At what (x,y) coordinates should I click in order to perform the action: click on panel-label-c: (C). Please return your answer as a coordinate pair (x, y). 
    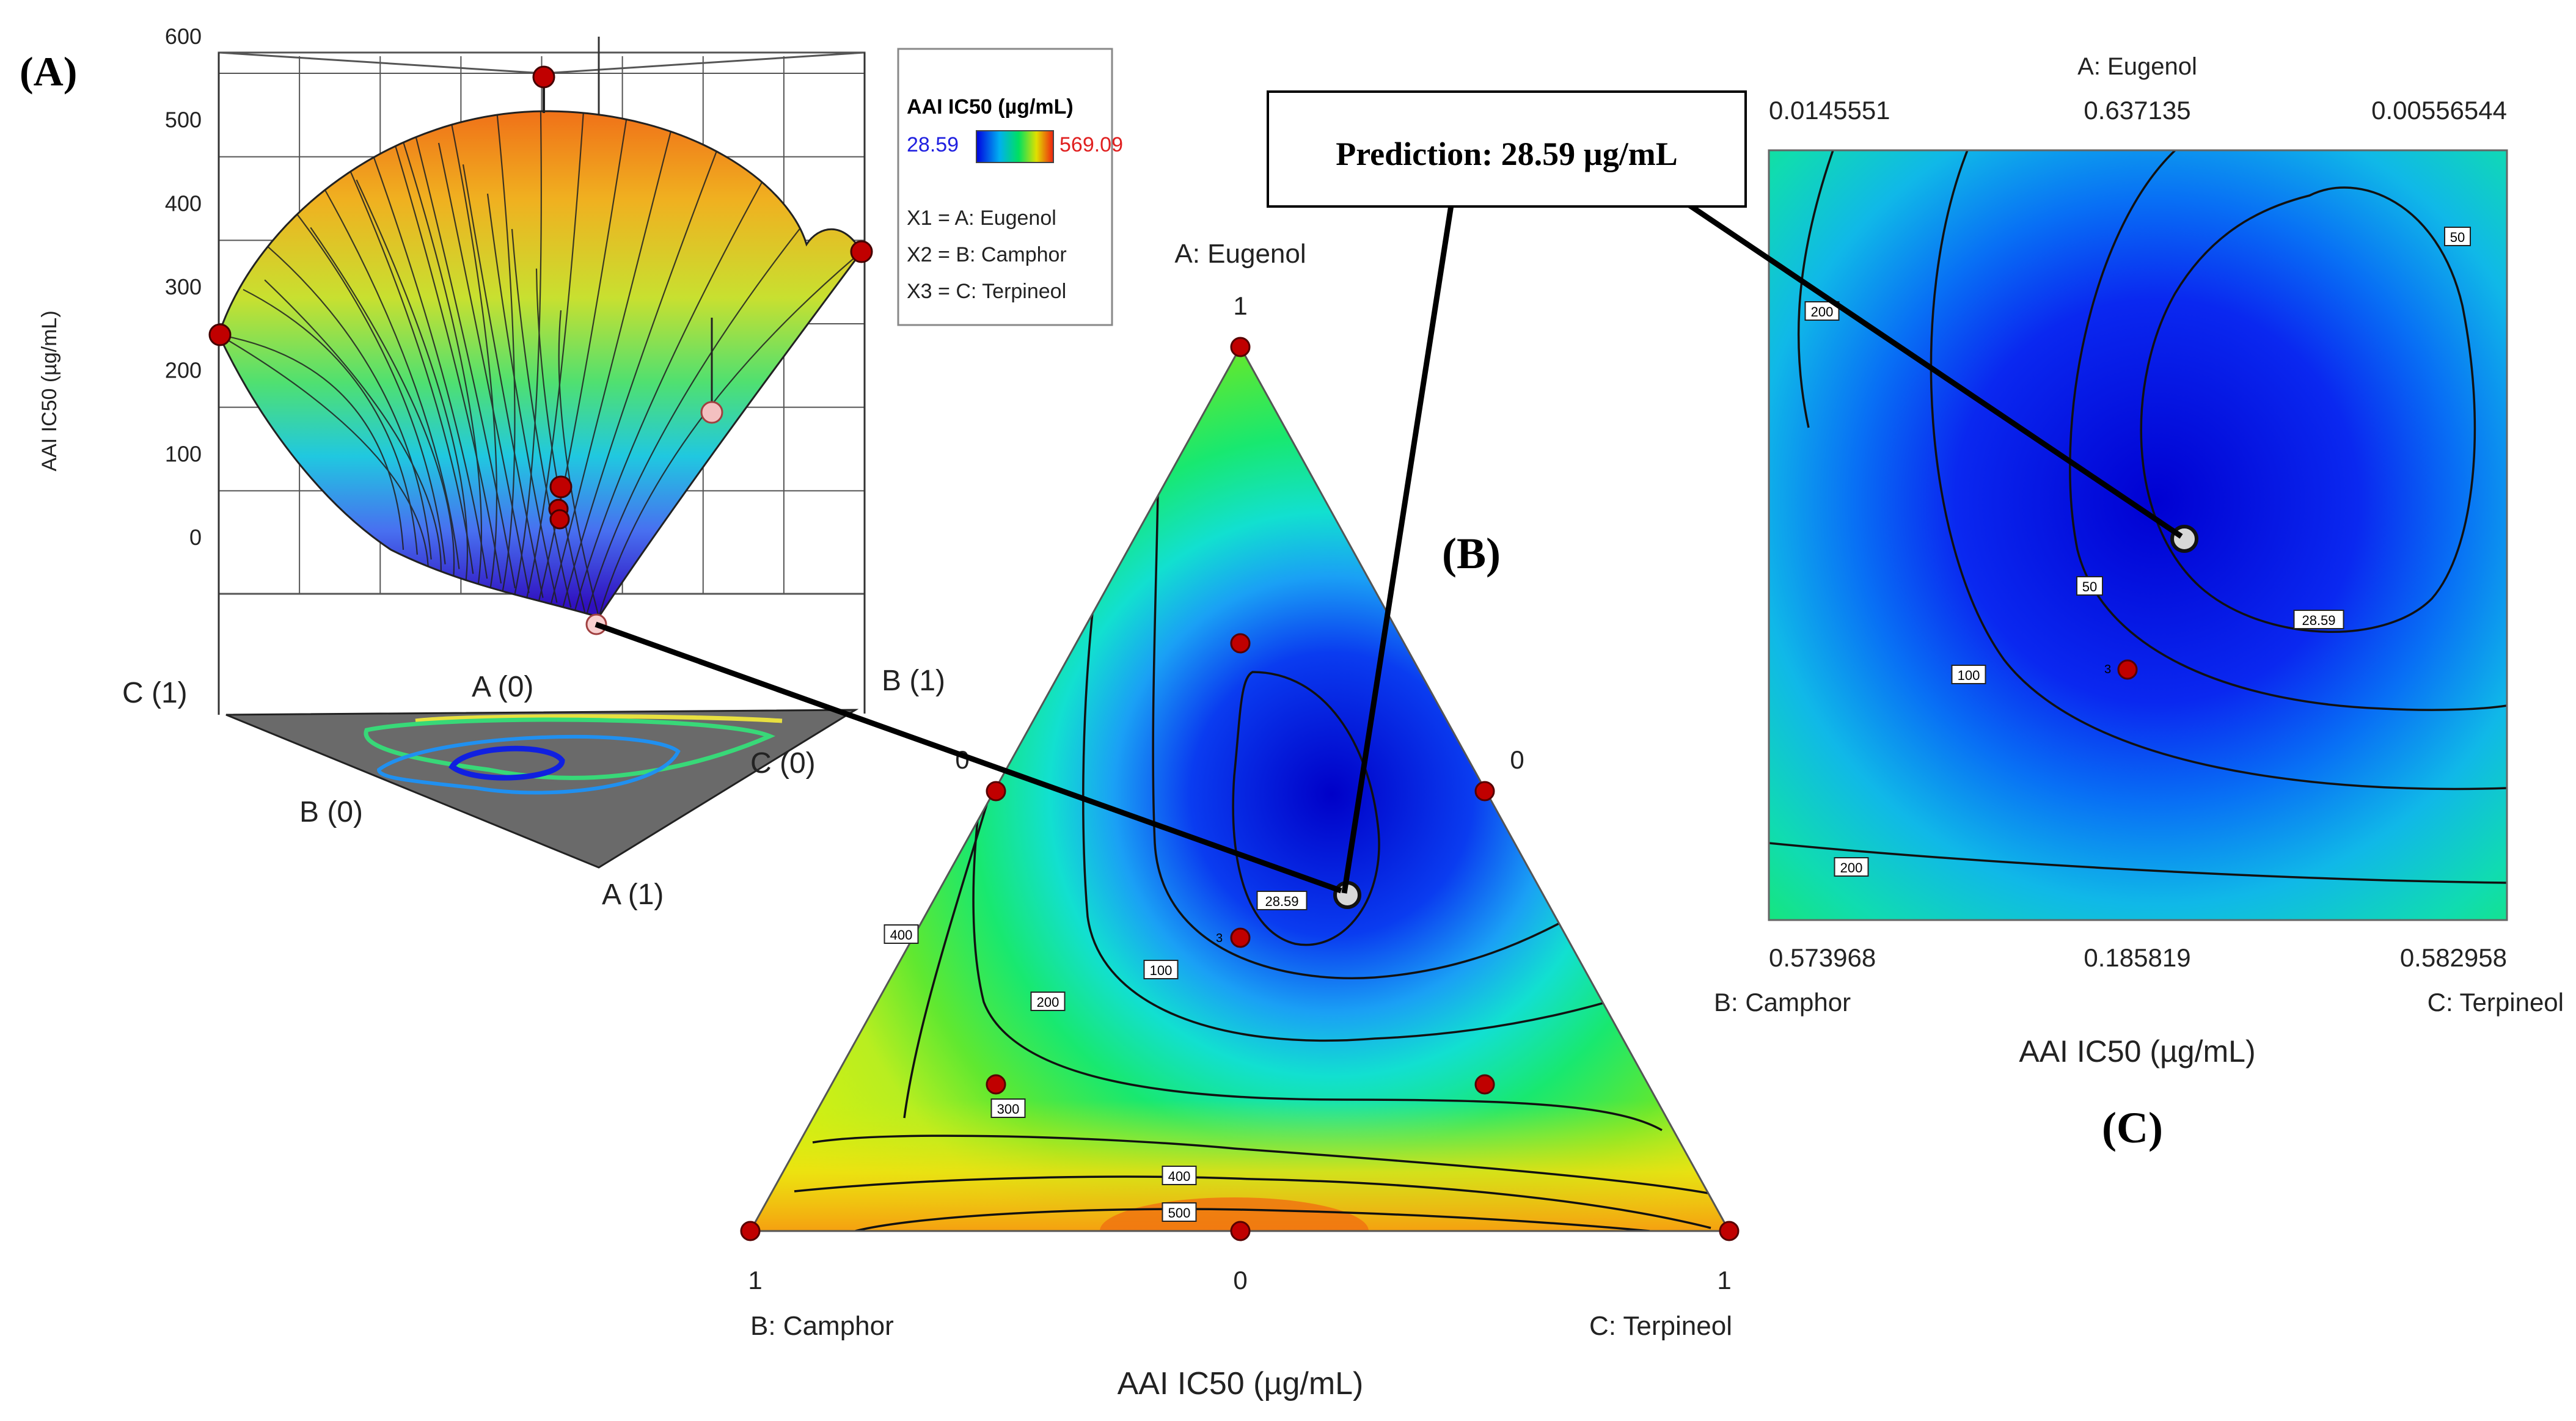
    Looking at the image, I should click on (2132, 1127).